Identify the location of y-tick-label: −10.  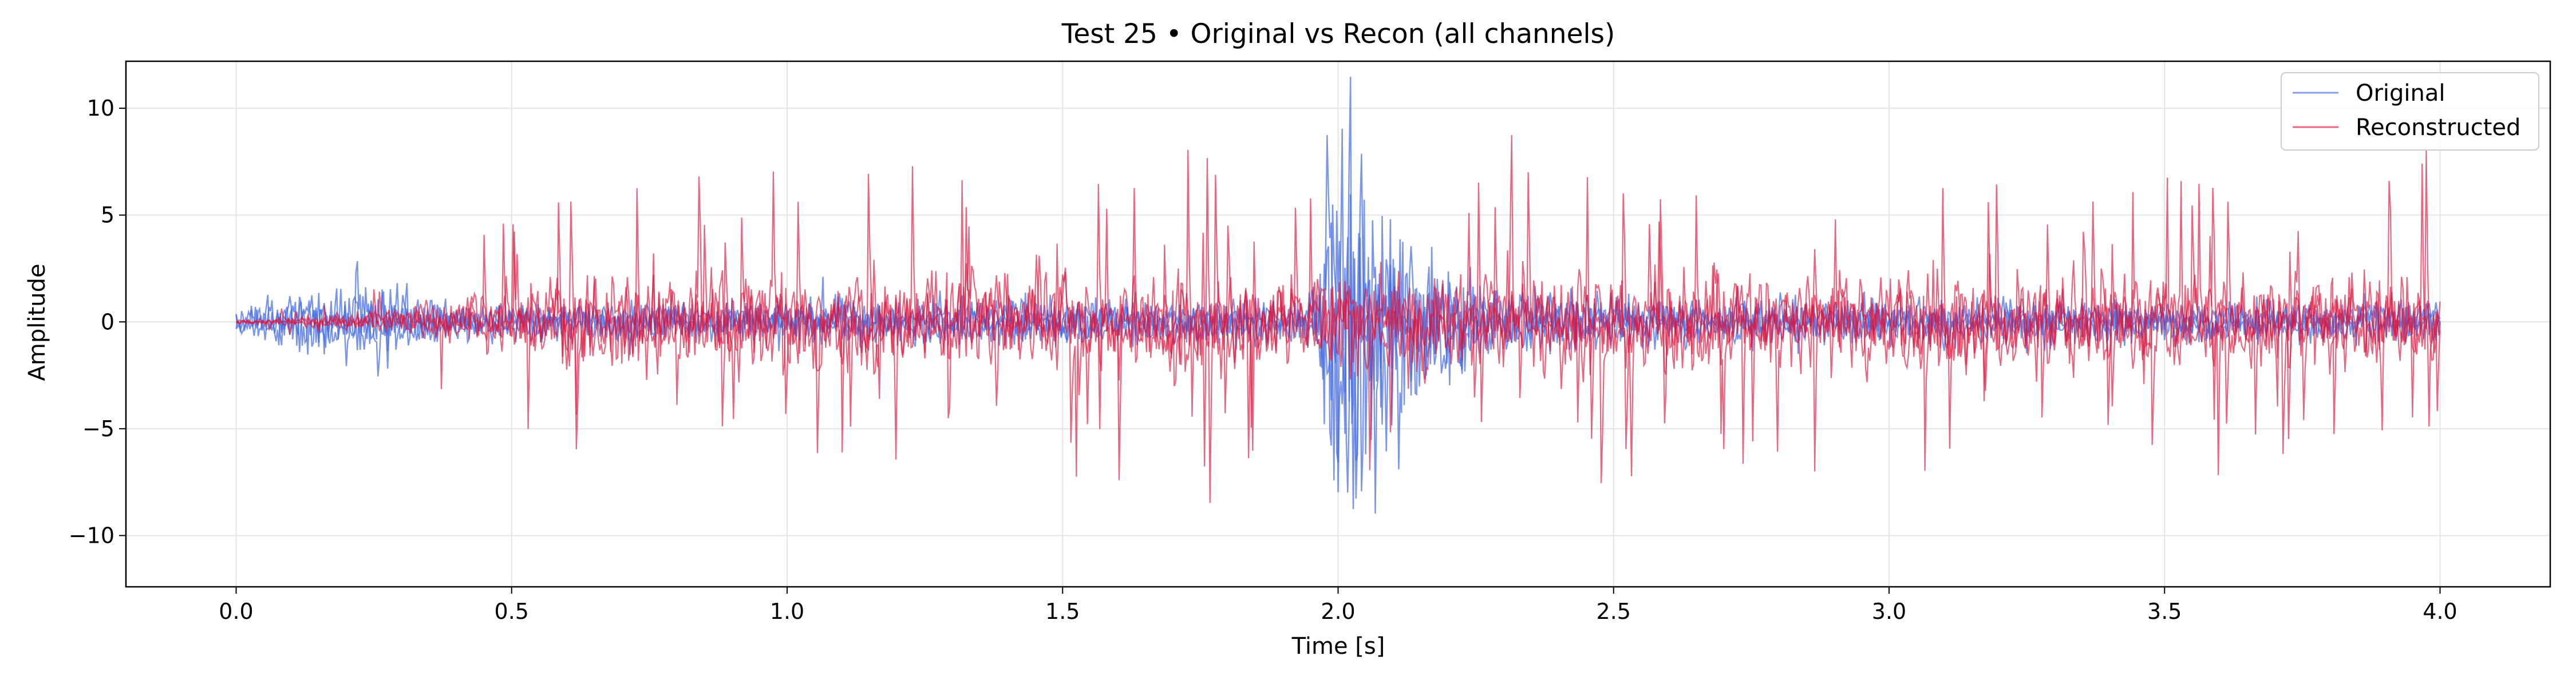
(91, 535).